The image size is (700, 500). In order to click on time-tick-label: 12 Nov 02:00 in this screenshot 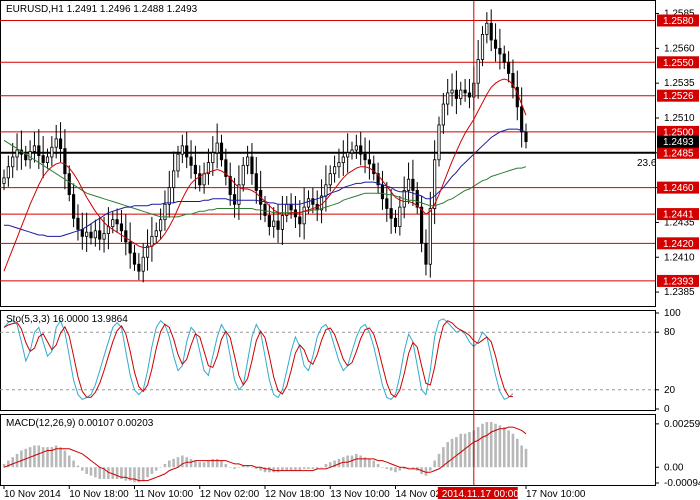, I will do `click(230, 494)`.